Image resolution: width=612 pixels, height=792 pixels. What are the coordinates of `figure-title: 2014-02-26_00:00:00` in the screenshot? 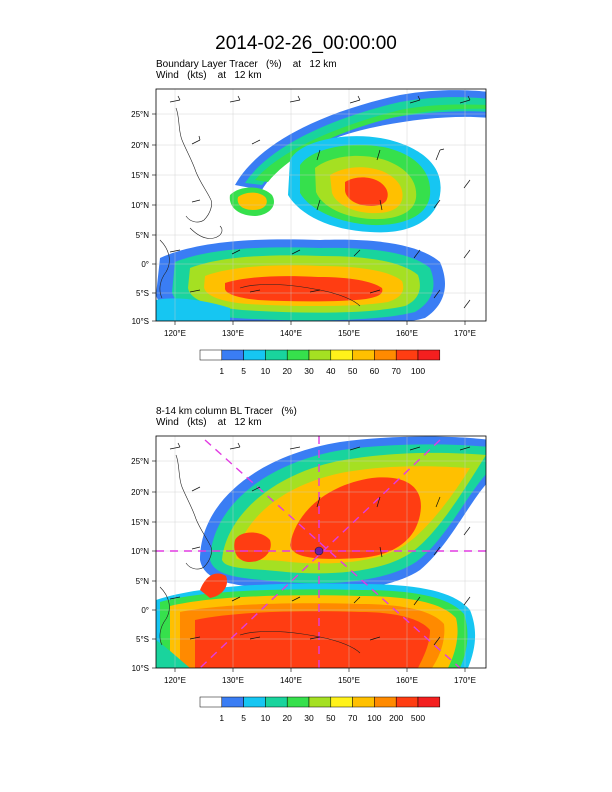 It's located at (306, 43).